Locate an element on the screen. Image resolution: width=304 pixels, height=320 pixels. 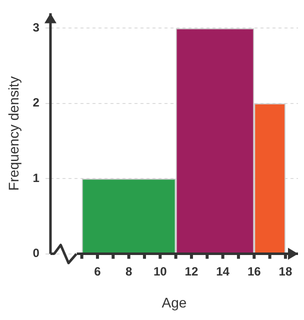
x-tick-label: 18 is located at coordinates (285, 271).